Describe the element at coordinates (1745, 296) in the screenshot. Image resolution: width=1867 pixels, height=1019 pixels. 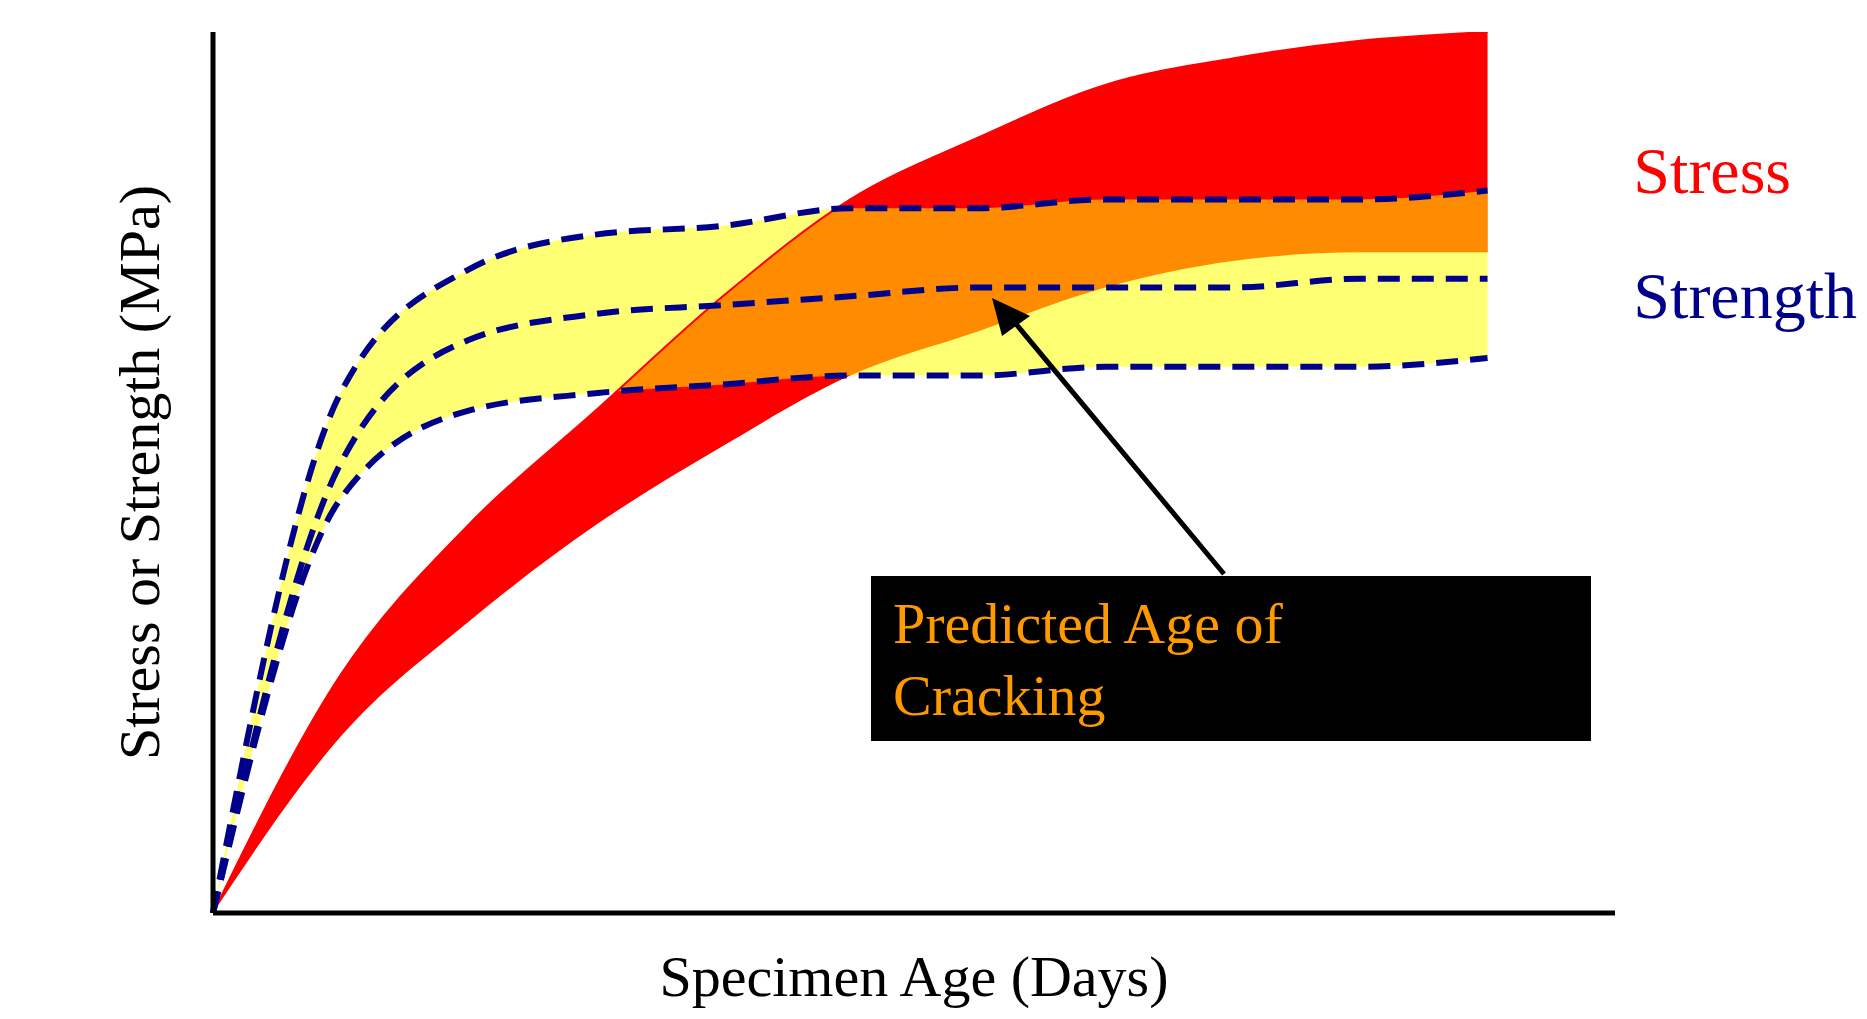
I see `text: Strength` at that location.